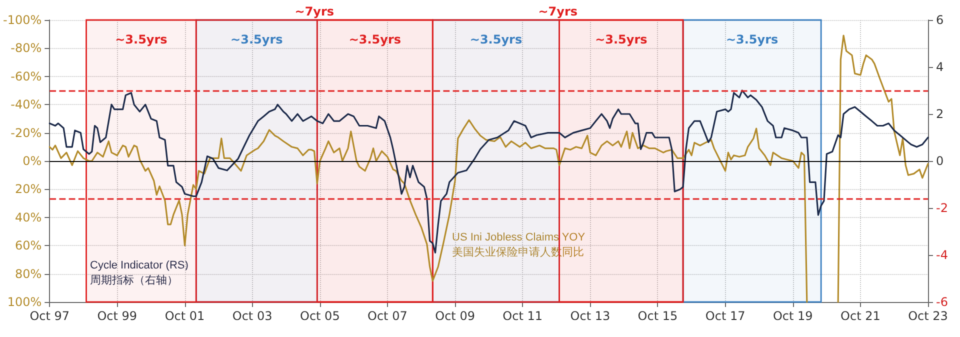 The width and height of the screenshot is (960, 337). I want to click on y-tick-label: -60%, so click(26, 76).